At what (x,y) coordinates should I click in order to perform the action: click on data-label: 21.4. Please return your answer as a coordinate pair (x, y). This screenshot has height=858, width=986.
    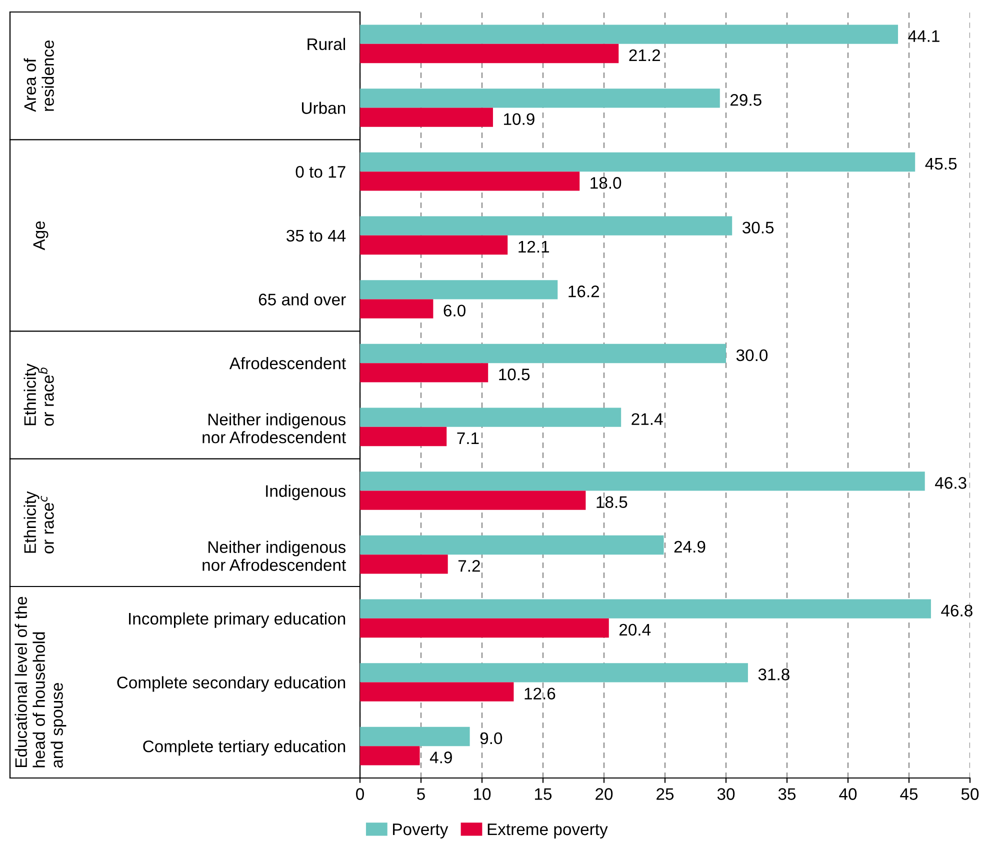
    Looking at the image, I should click on (647, 419).